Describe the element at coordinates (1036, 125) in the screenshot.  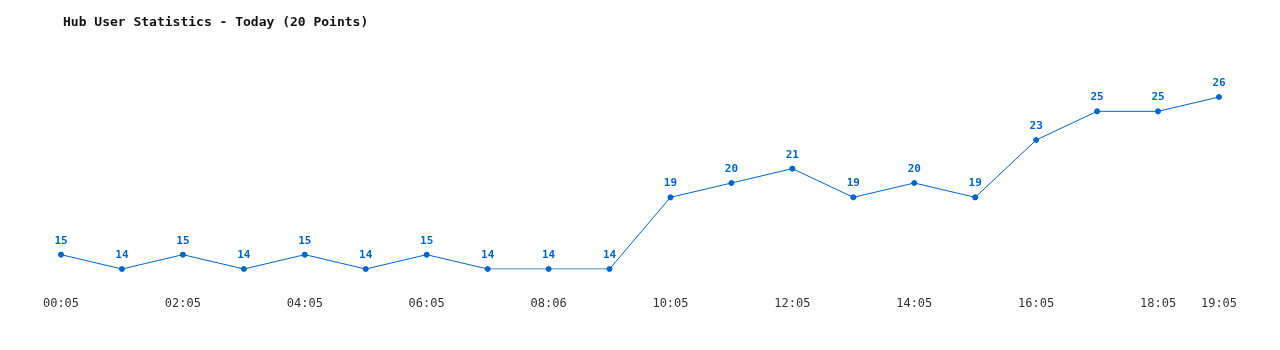
I see `data-label: 23` at that location.